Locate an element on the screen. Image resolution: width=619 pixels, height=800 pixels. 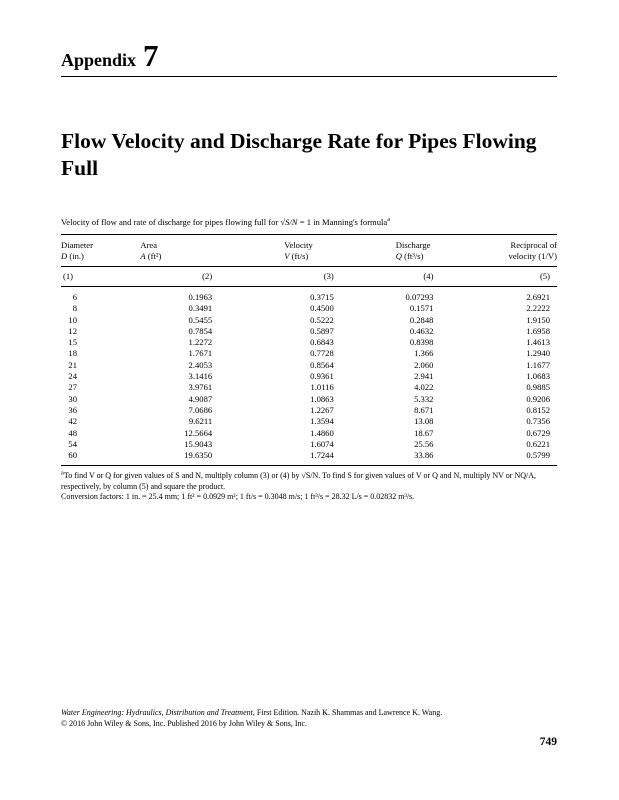
table-cell: 8.671 is located at coordinates (424, 409).